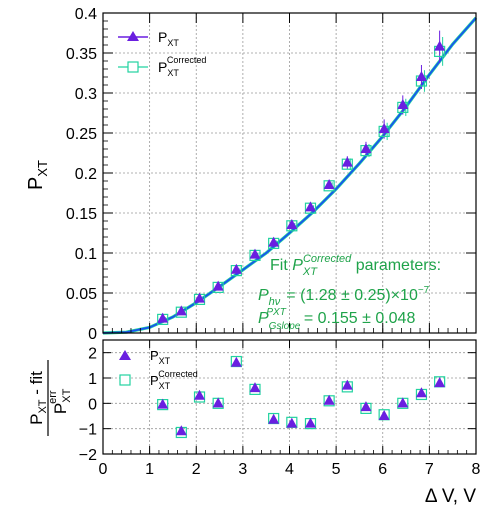 Image resolution: width=491 pixels, height=512 pixels. What do you see at coordinates (92, 334) in the screenshot?
I see `top-y-tick-label: 0` at bounding box center [92, 334].